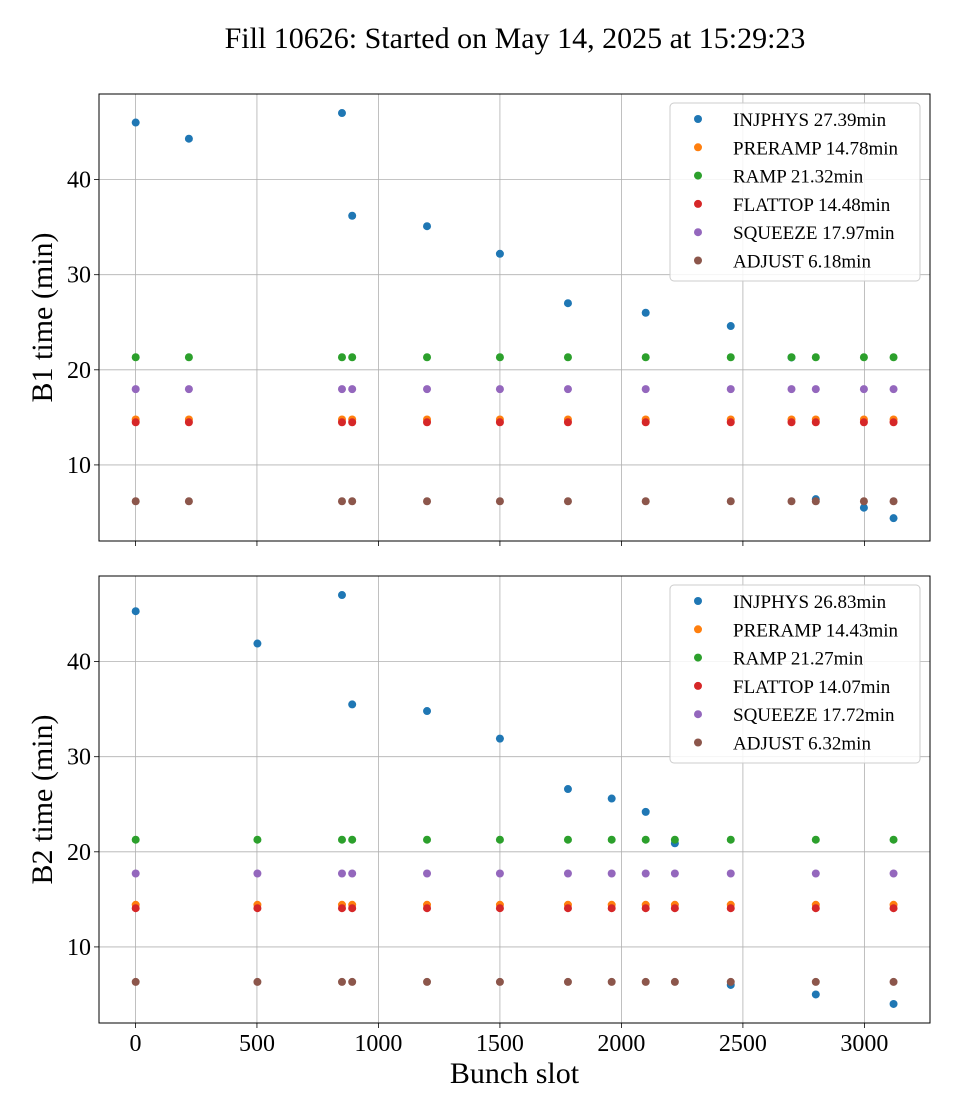  What do you see at coordinates (814, 715) in the screenshot?
I see `legend-label-5: SQUEEZE 17.72min` at bounding box center [814, 715].